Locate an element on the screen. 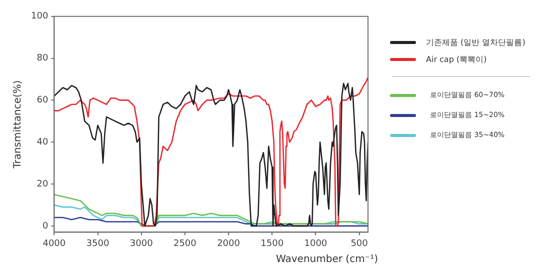 The image size is (555, 275). legend-label: 기존제품 (일반 열차단필름) is located at coordinates (476, 42).